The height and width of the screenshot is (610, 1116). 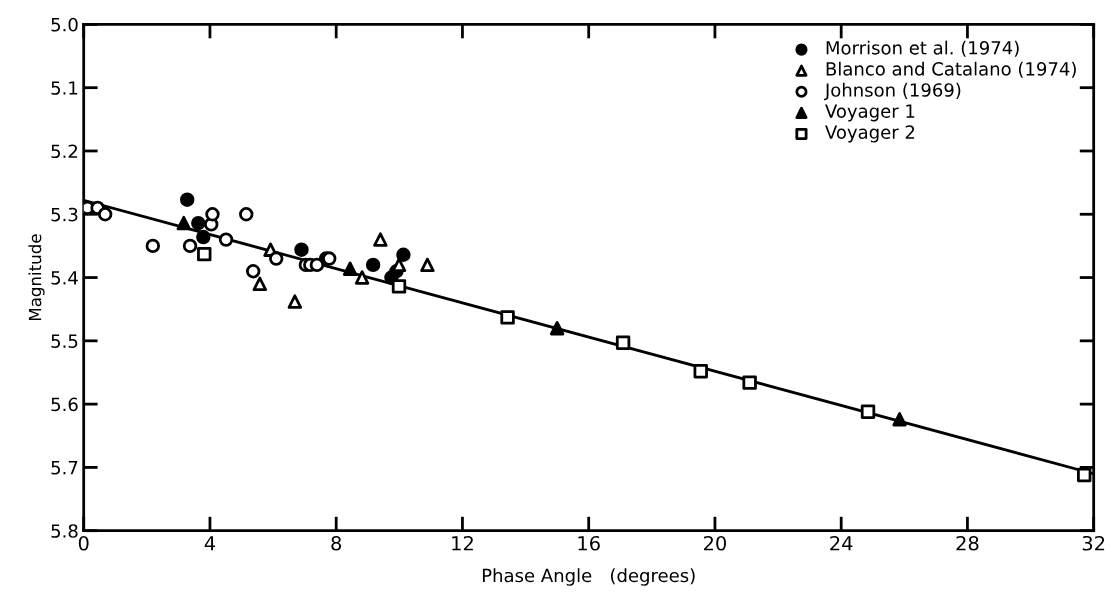 What do you see at coordinates (36, 277) in the screenshot?
I see `y-axis-title: Magnitude` at bounding box center [36, 277].